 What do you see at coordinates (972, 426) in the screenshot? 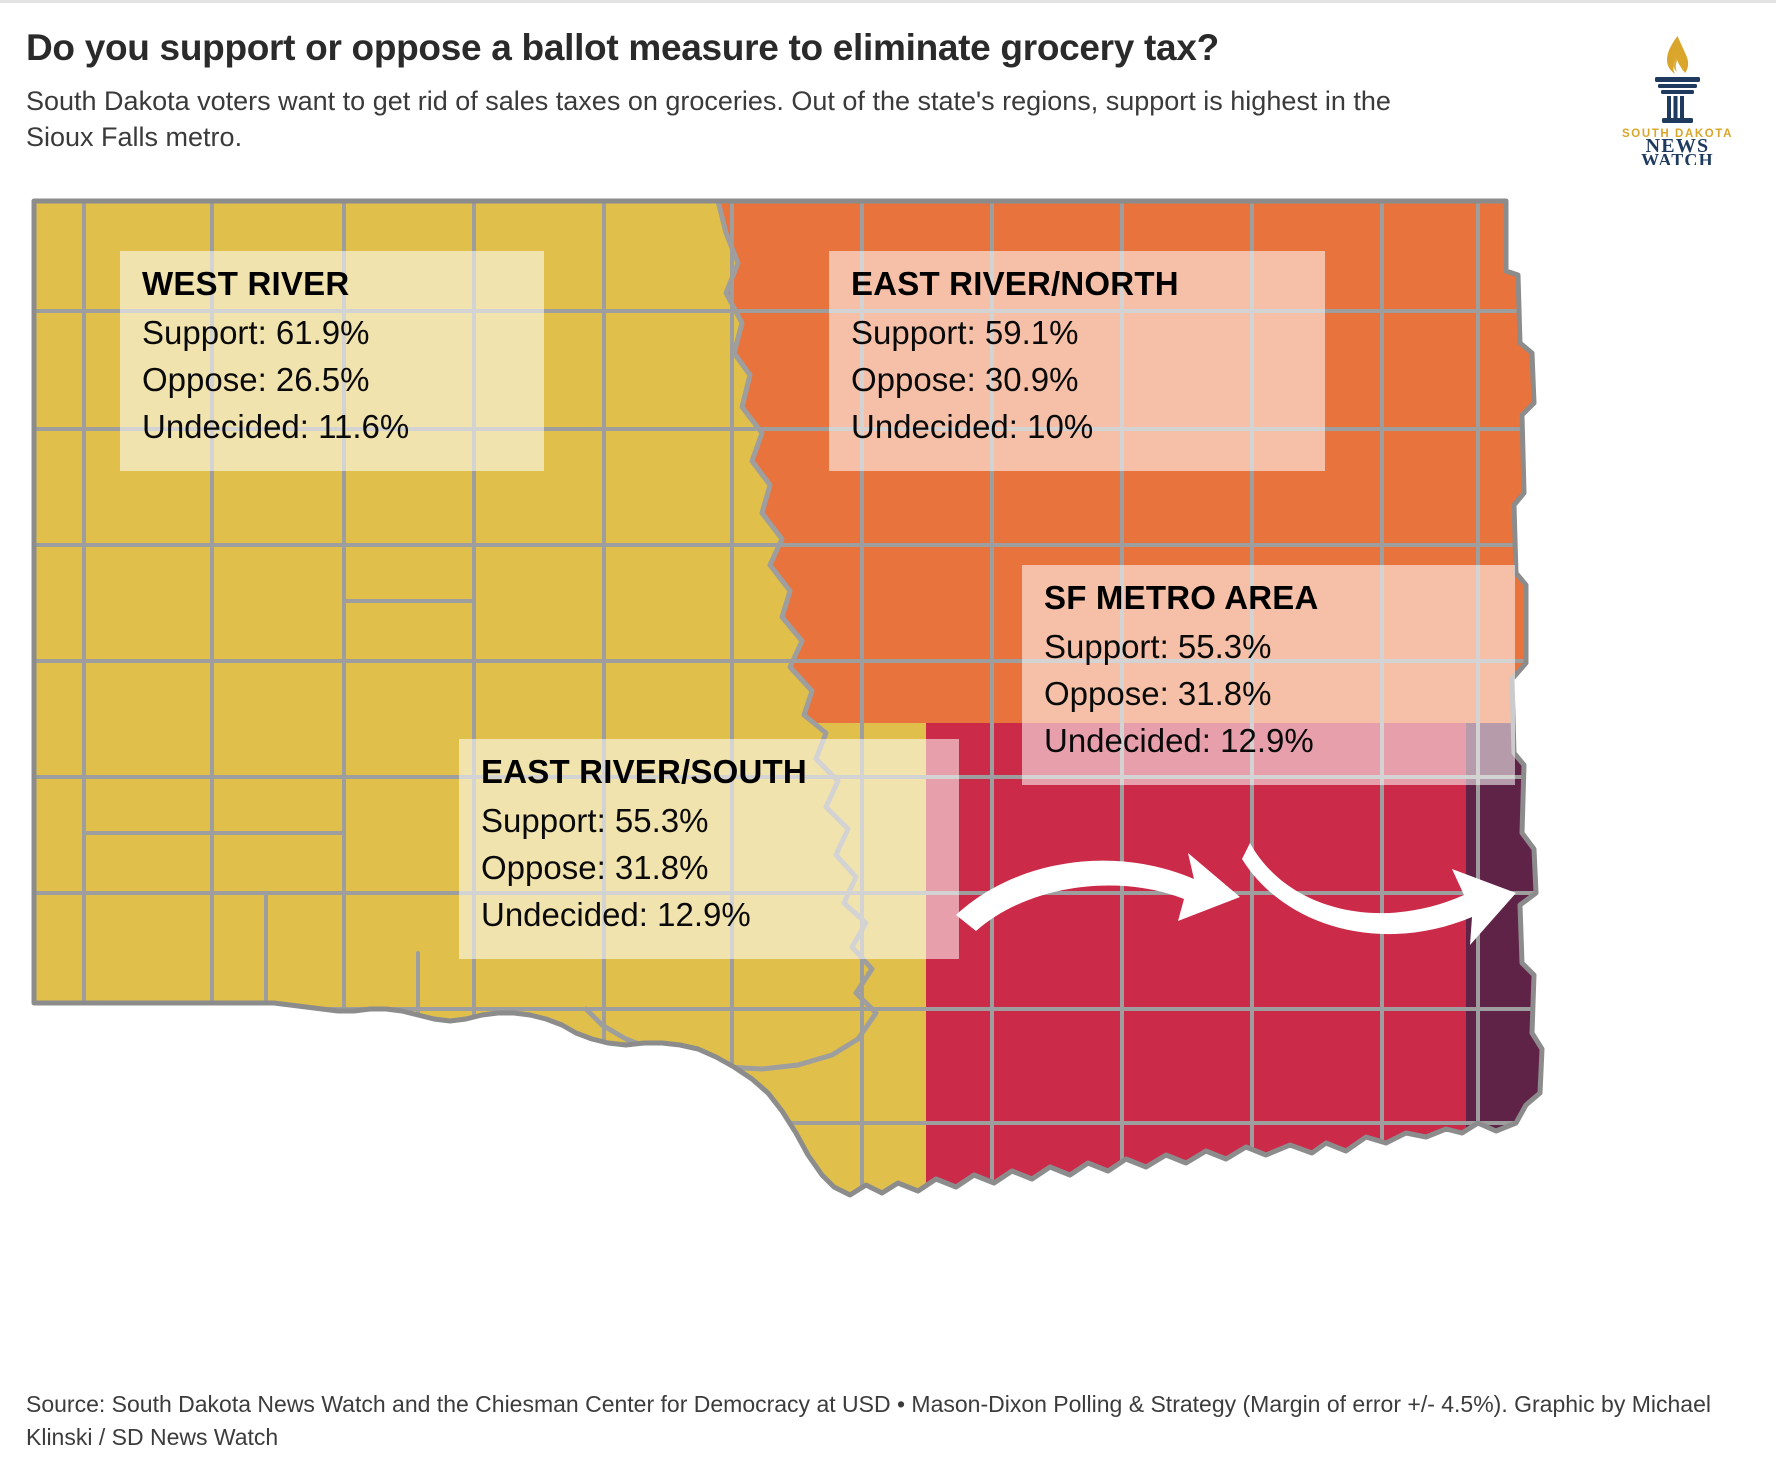
I see `callout-undecided-east-river-north: Undecided: 10%` at bounding box center [972, 426].